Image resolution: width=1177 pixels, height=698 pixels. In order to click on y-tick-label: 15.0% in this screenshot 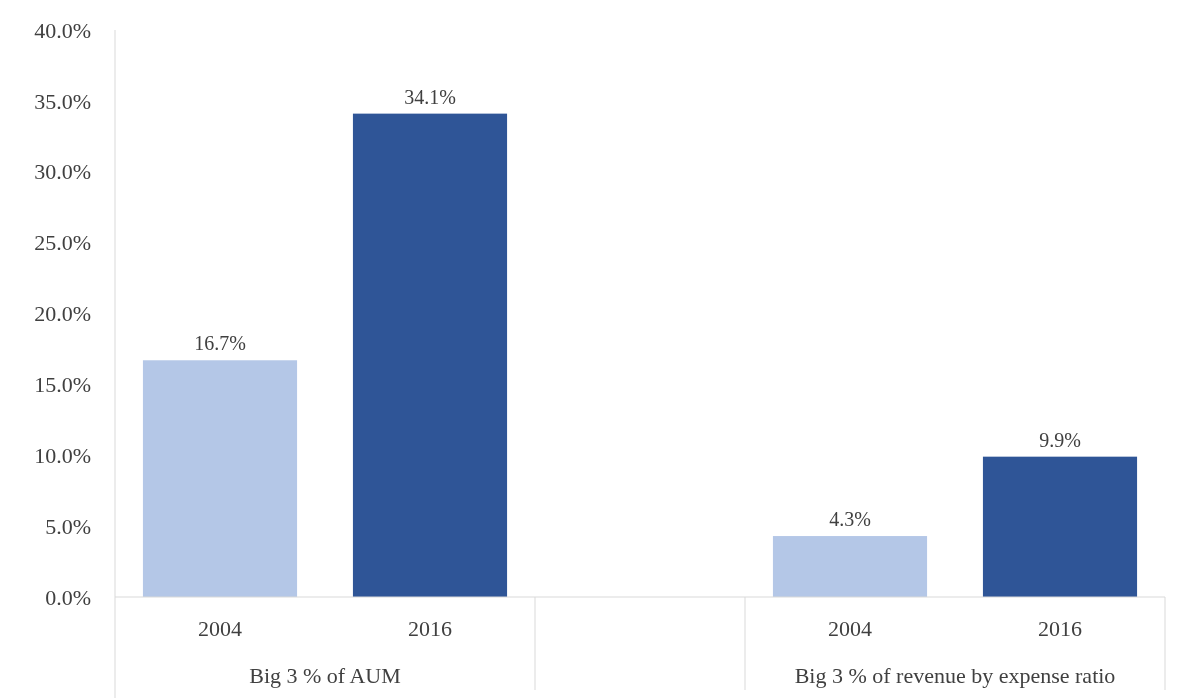, I will do `click(62, 385)`.